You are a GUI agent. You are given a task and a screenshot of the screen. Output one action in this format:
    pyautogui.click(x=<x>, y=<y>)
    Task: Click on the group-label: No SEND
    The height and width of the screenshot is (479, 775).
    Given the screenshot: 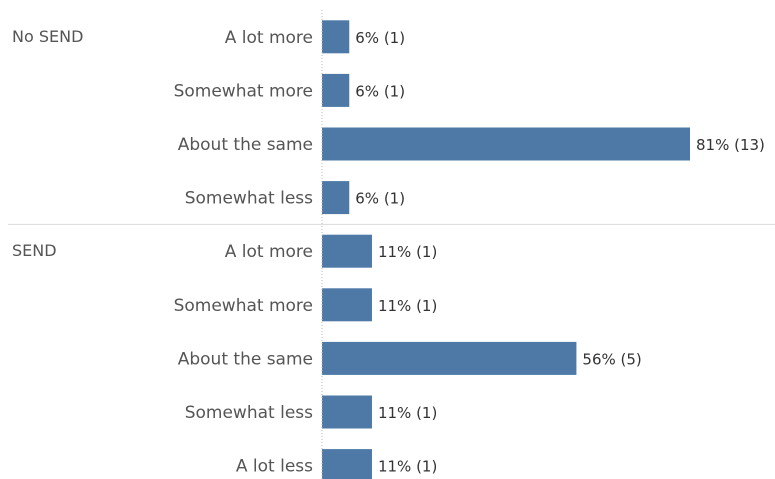 What is the action you would take?
    pyautogui.click(x=47, y=36)
    